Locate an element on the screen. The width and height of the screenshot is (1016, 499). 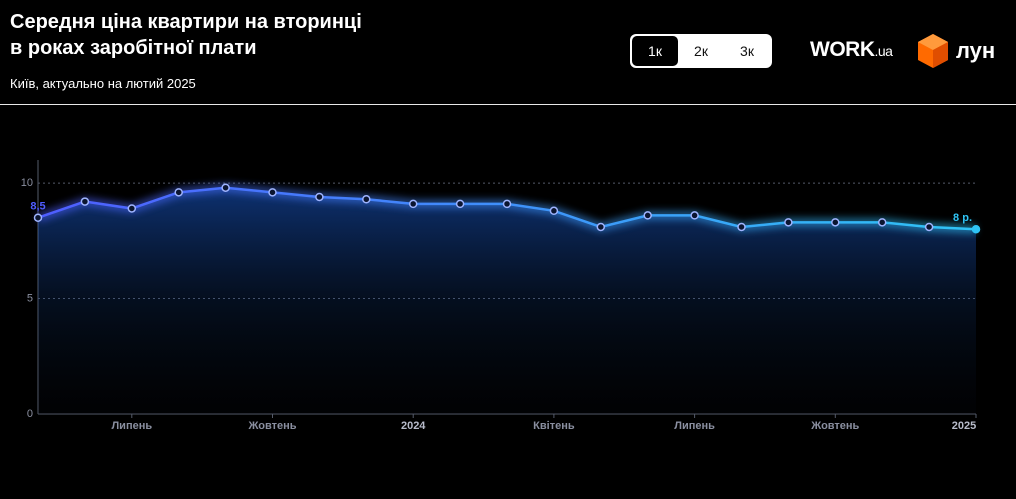
value-label: 8 р. is located at coordinates (962, 218).